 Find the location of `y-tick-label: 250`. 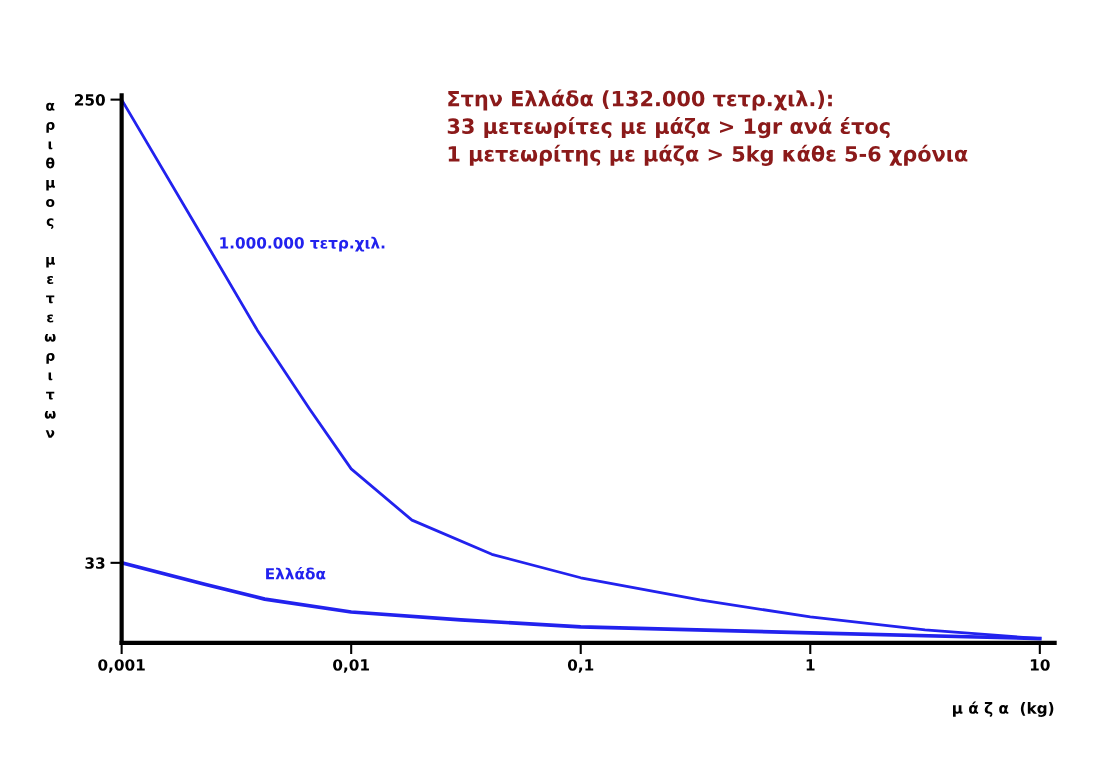

y-tick-label: 250 is located at coordinates (89, 100).